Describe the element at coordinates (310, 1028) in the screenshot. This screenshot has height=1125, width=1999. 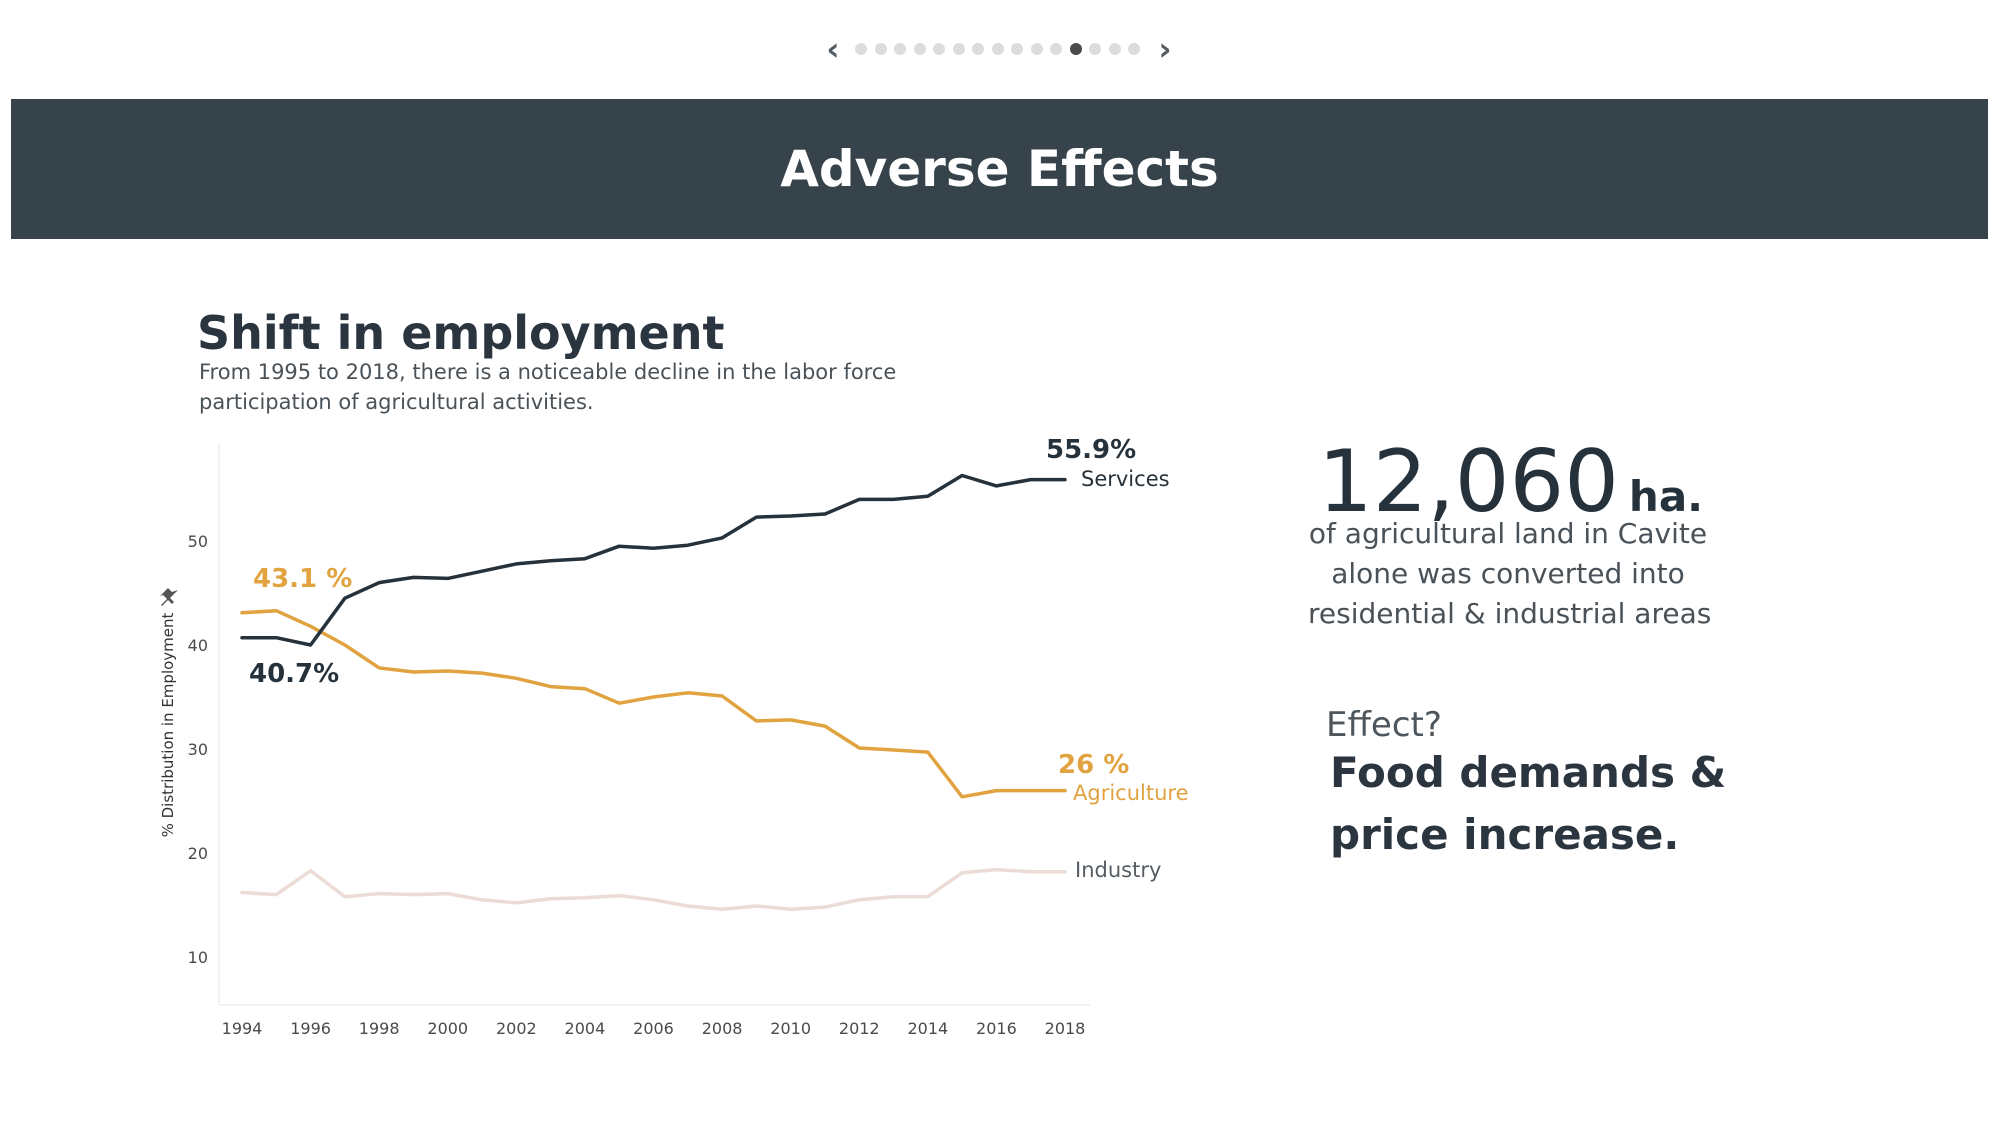
I see `x-tick-label: 1996` at that location.